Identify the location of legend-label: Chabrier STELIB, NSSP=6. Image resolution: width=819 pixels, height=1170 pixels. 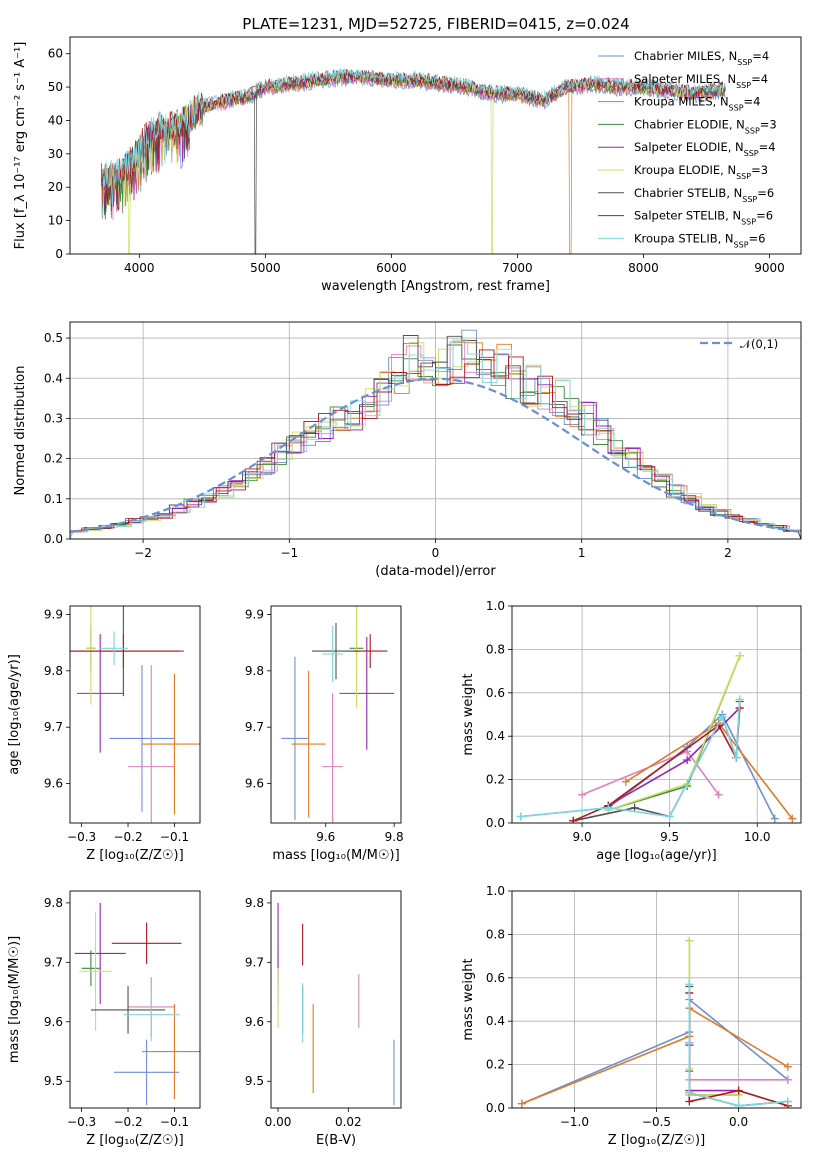
(704, 195).